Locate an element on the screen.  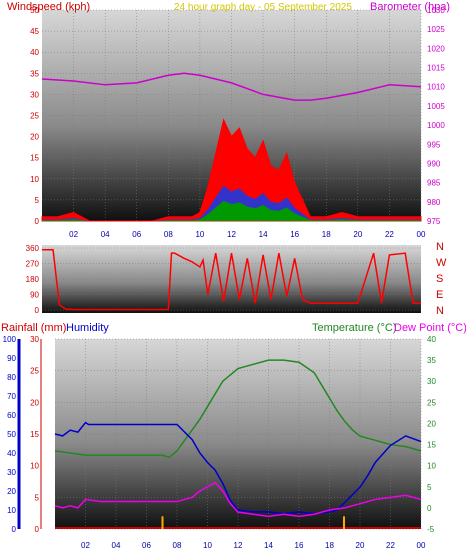
wind-tick-label: 0 is located at coordinates (37, 221).